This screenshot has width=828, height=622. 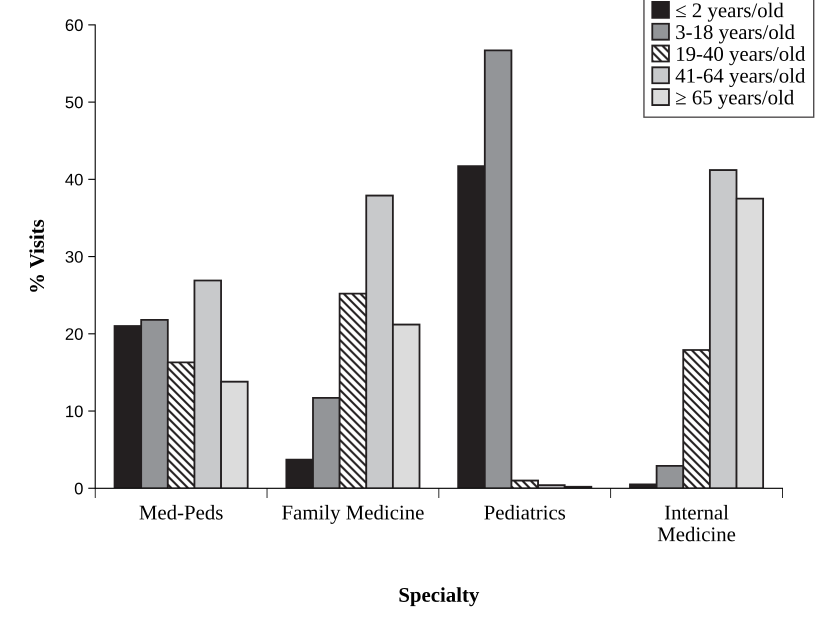 What do you see at coordinates (439, 596) in the screenshot?
I see `x-axis-title: Specialty` at bounding box center [439, 596].